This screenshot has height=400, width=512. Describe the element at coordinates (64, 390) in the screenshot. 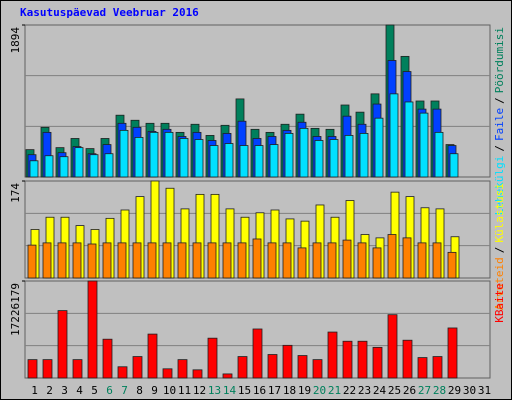

I see `x-tick-label: 3` at that location.